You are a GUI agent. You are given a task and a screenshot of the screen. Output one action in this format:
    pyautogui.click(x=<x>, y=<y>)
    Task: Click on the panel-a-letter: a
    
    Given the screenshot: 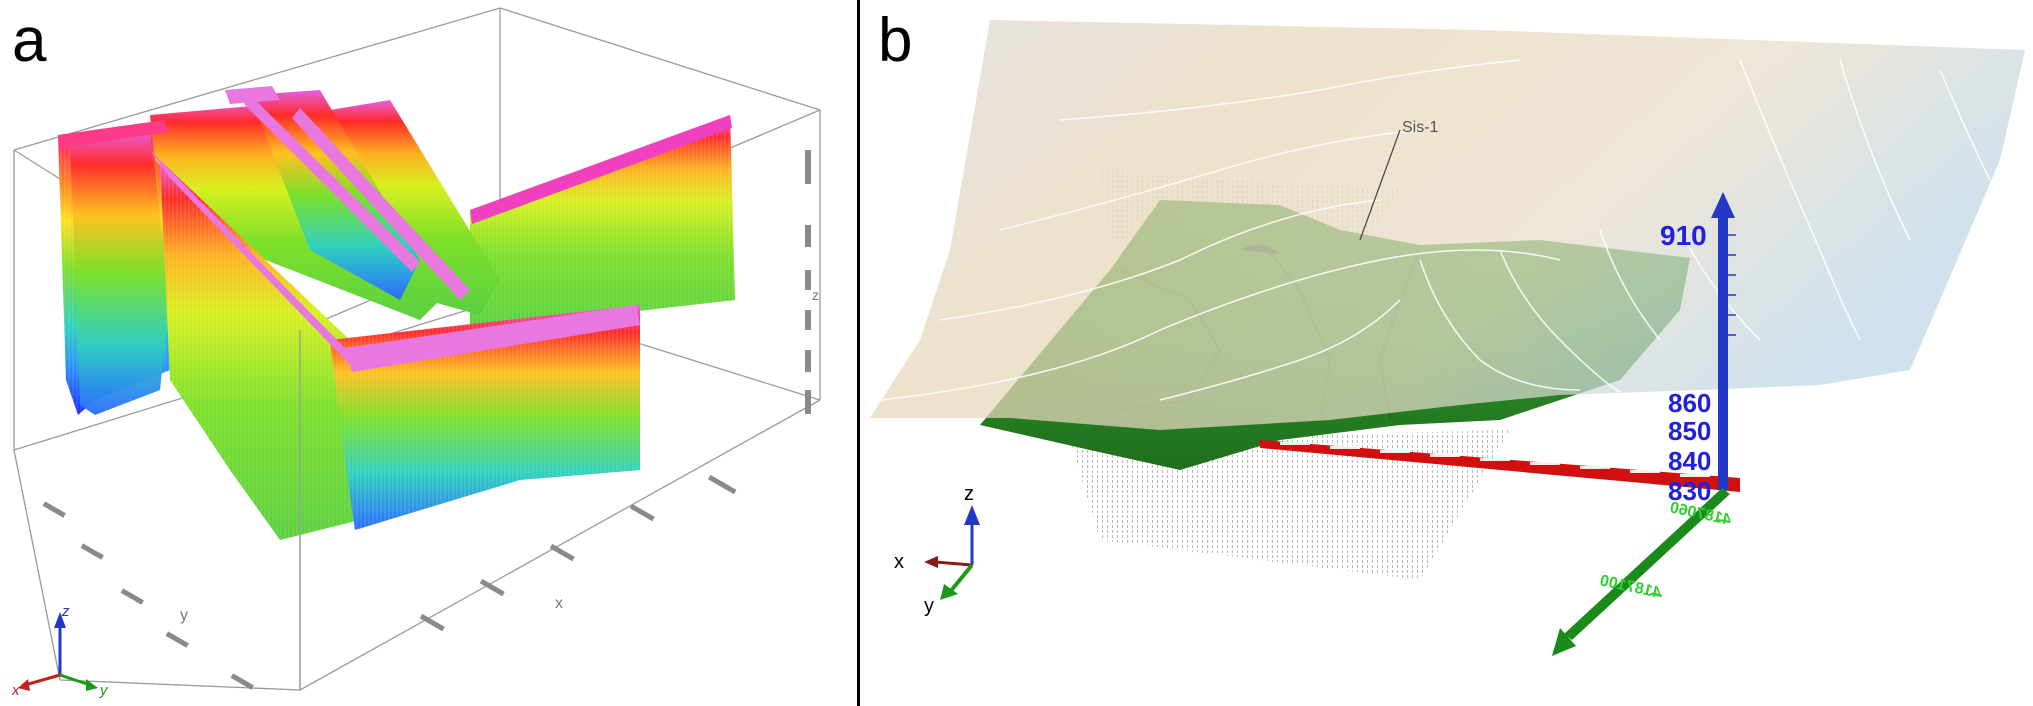 What is the action you would take?
    pyautogui.click(x=29, y=40)
    